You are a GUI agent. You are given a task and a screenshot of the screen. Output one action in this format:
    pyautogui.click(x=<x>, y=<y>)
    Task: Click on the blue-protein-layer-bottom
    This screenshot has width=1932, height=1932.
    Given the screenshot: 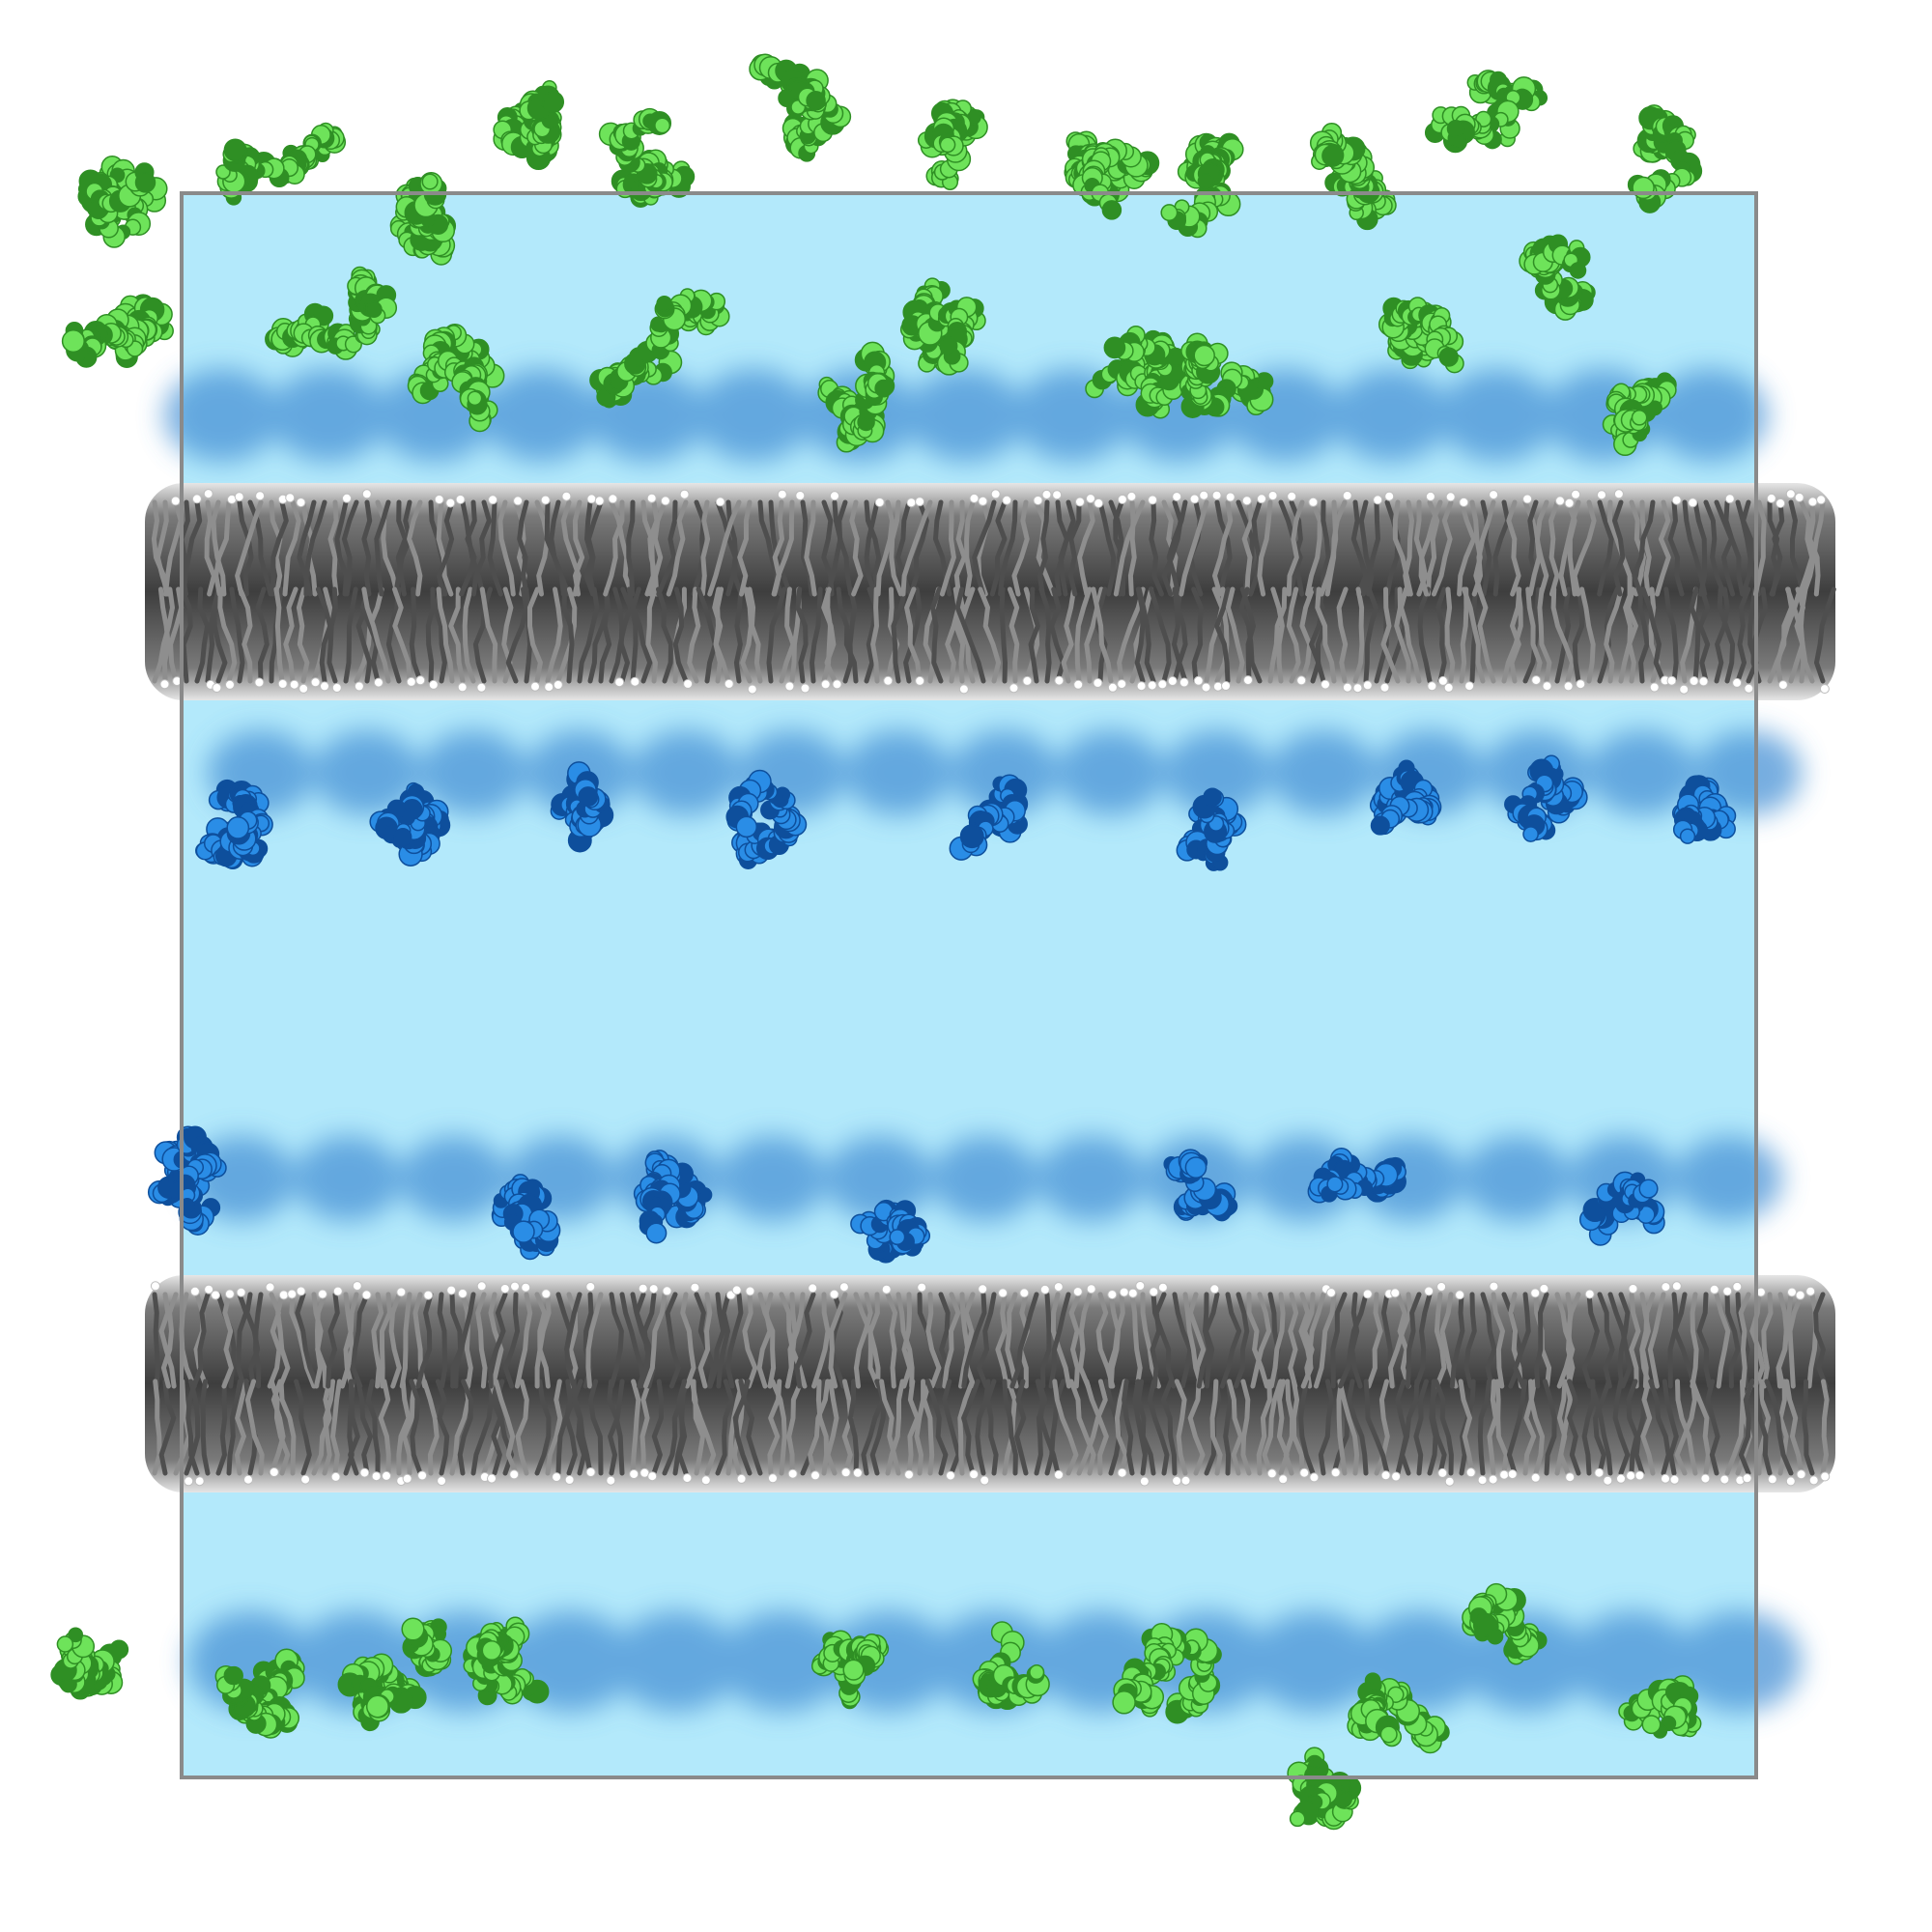 What is the action you would take?
    pyautogui.click(x=906, y=1194)
    